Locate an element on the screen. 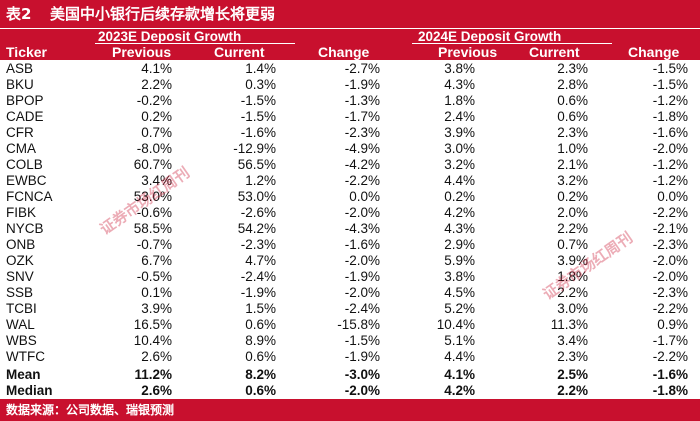 This screenshot has height=421, width=700. cell-current-2023: -2.4% is located at coordinates (258, 276).